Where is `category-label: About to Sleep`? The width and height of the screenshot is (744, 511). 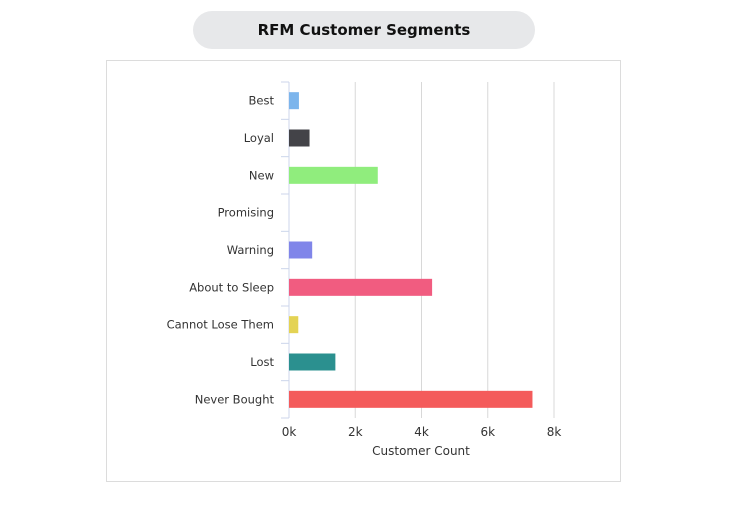
category-label: About to Sleep is located at coordinates (231, 287).